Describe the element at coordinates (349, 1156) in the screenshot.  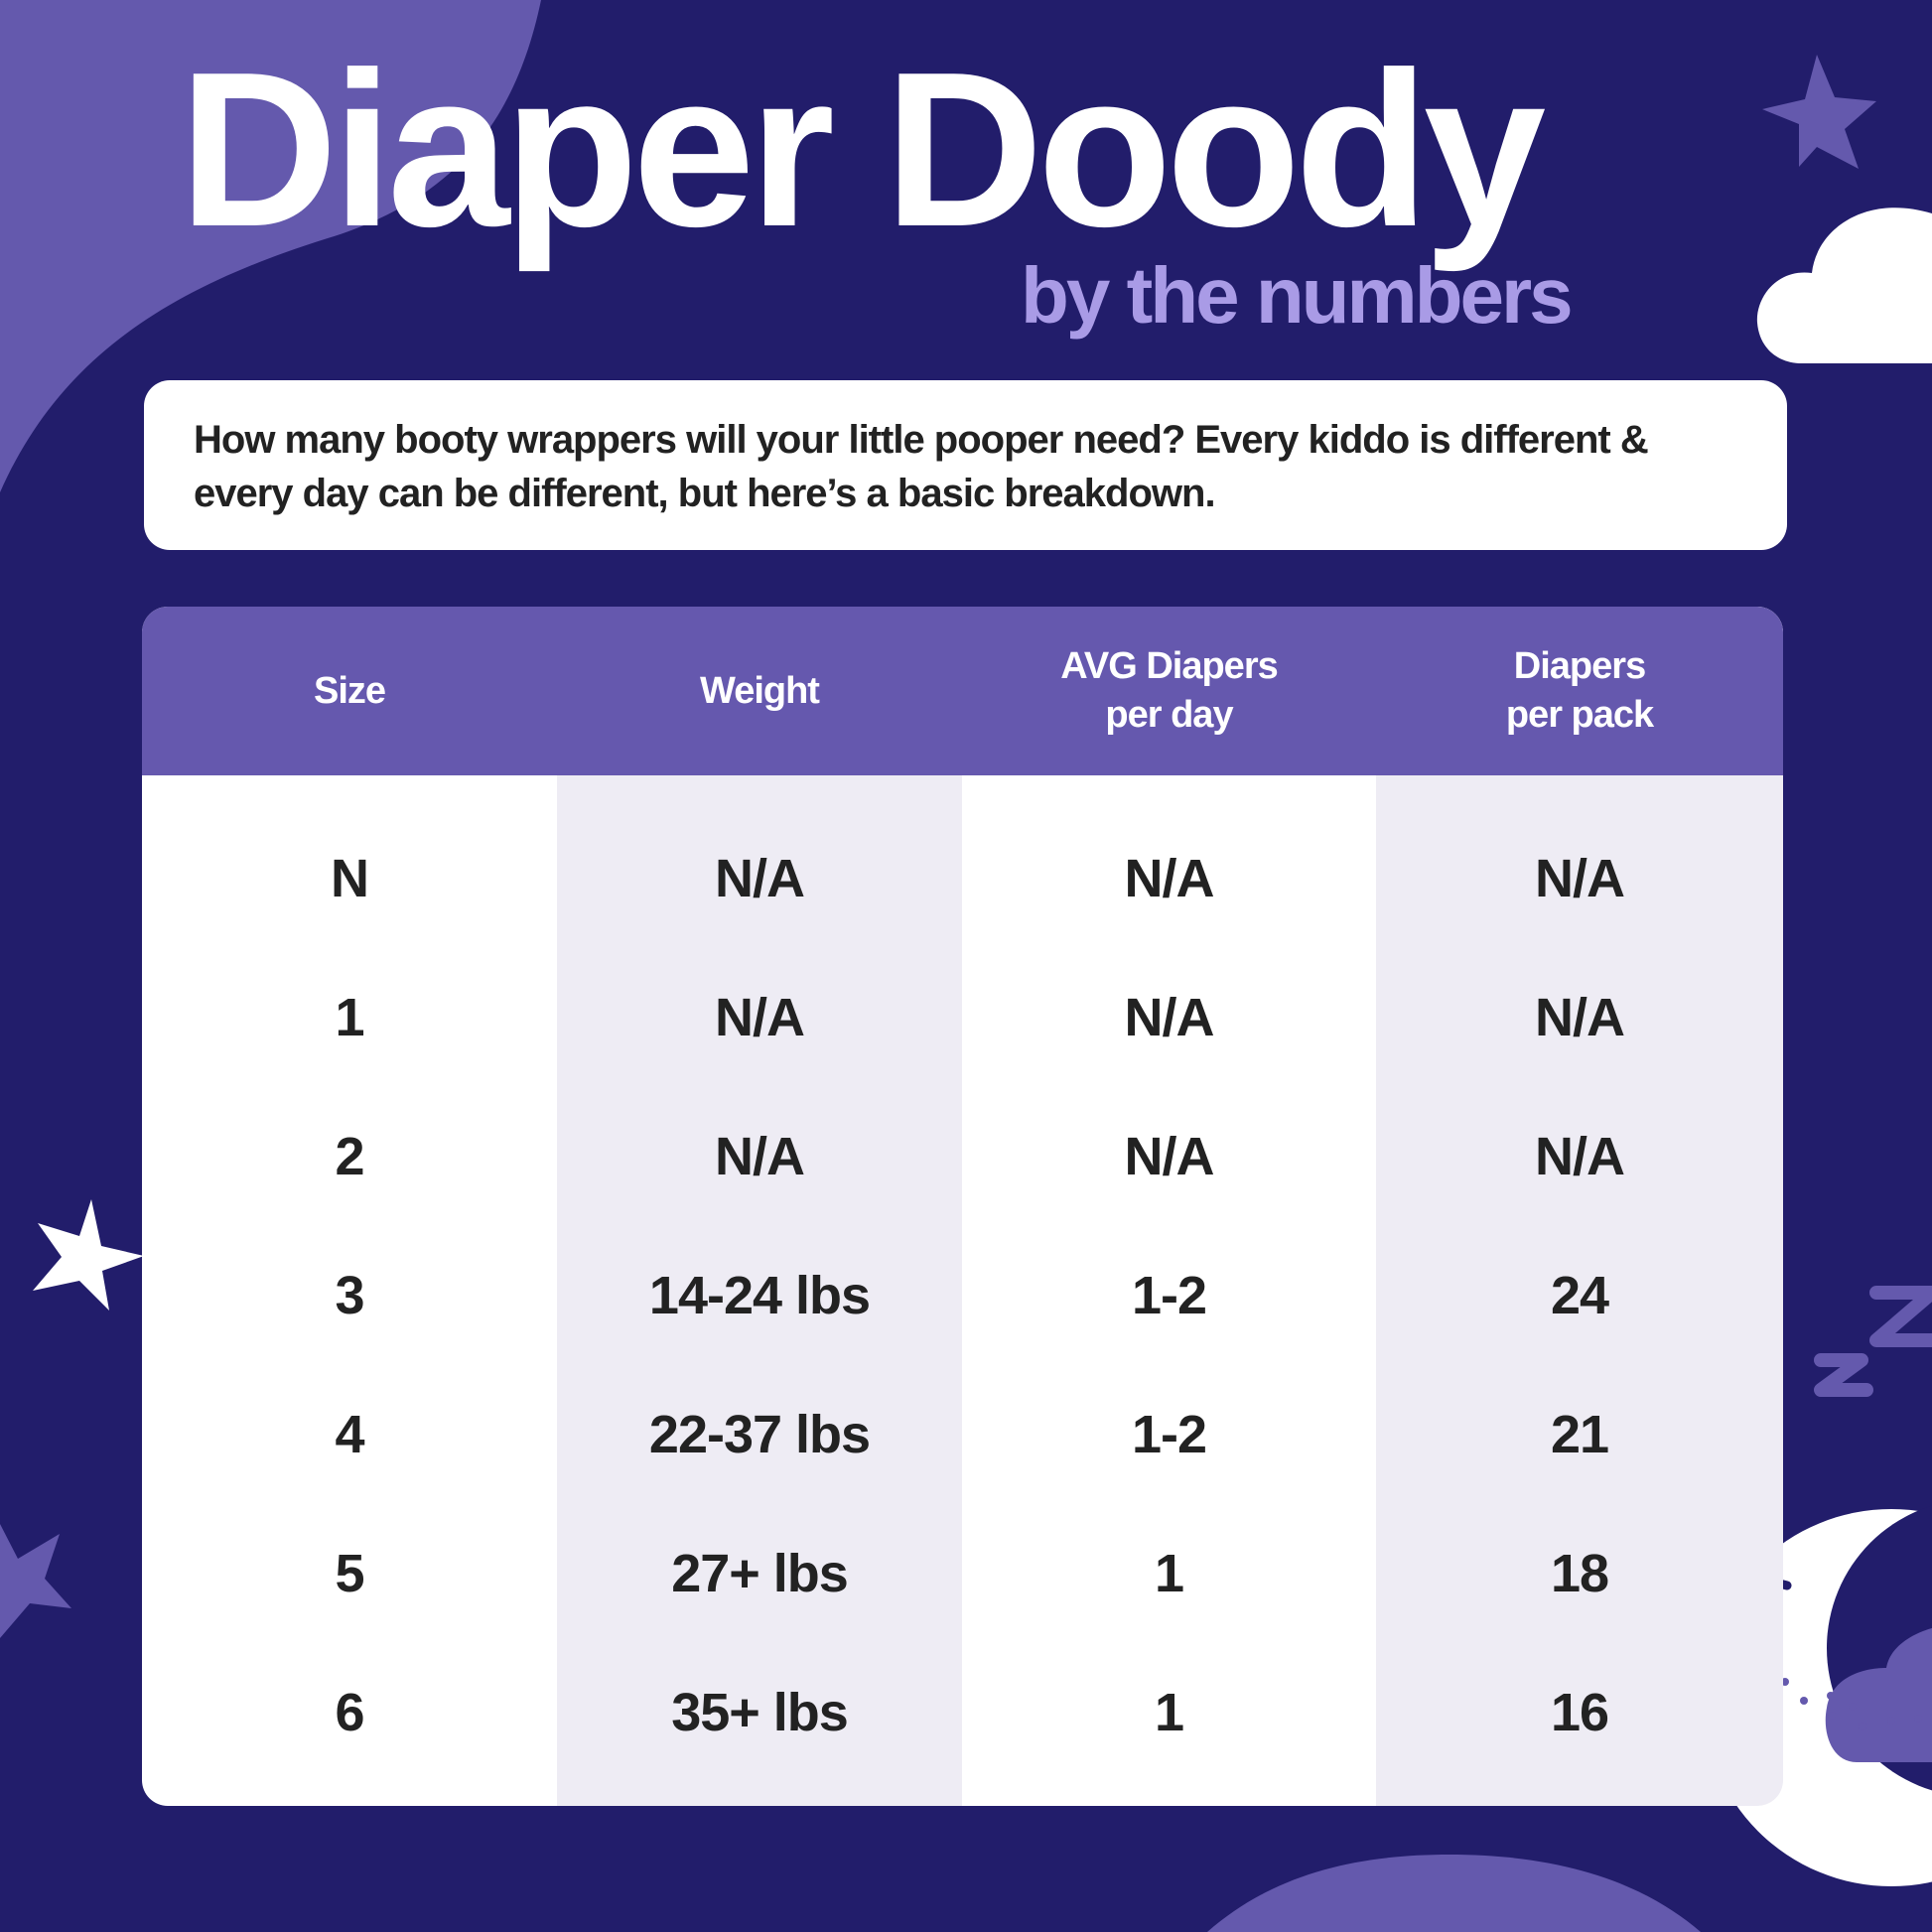
I see `size-cell: 2` at that location.